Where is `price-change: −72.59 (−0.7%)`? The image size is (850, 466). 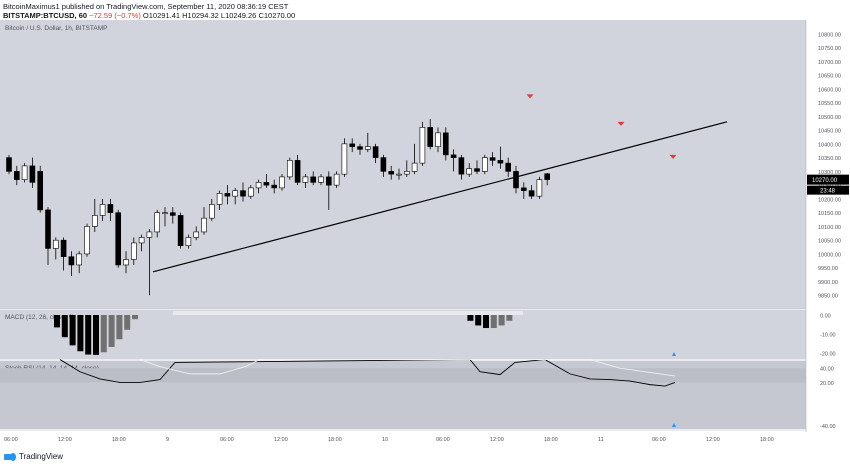
price-change: −72.59 (−0.7%) is located at coordinates (115, 15).